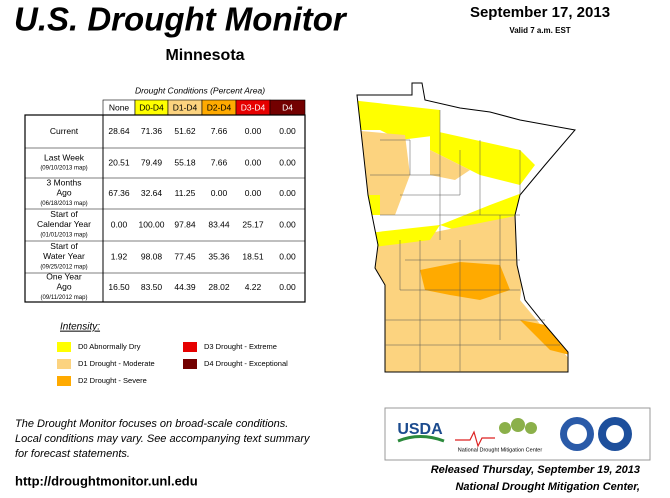 This screenshot has width=670, height=498. What do you see at coordinates (185, 131) in the screenshot?
I see `cell-value: 51.62` at bounding box center [185, 131].